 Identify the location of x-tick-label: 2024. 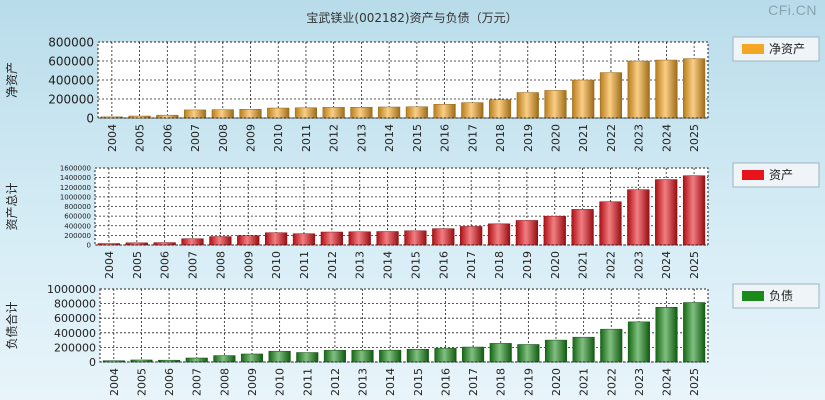
(666, 138).